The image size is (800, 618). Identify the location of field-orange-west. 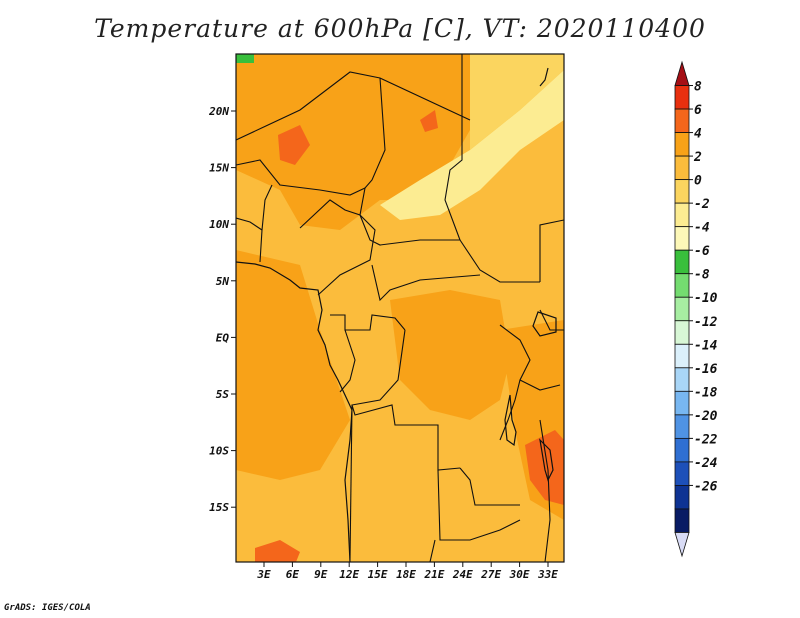
(293, 365).